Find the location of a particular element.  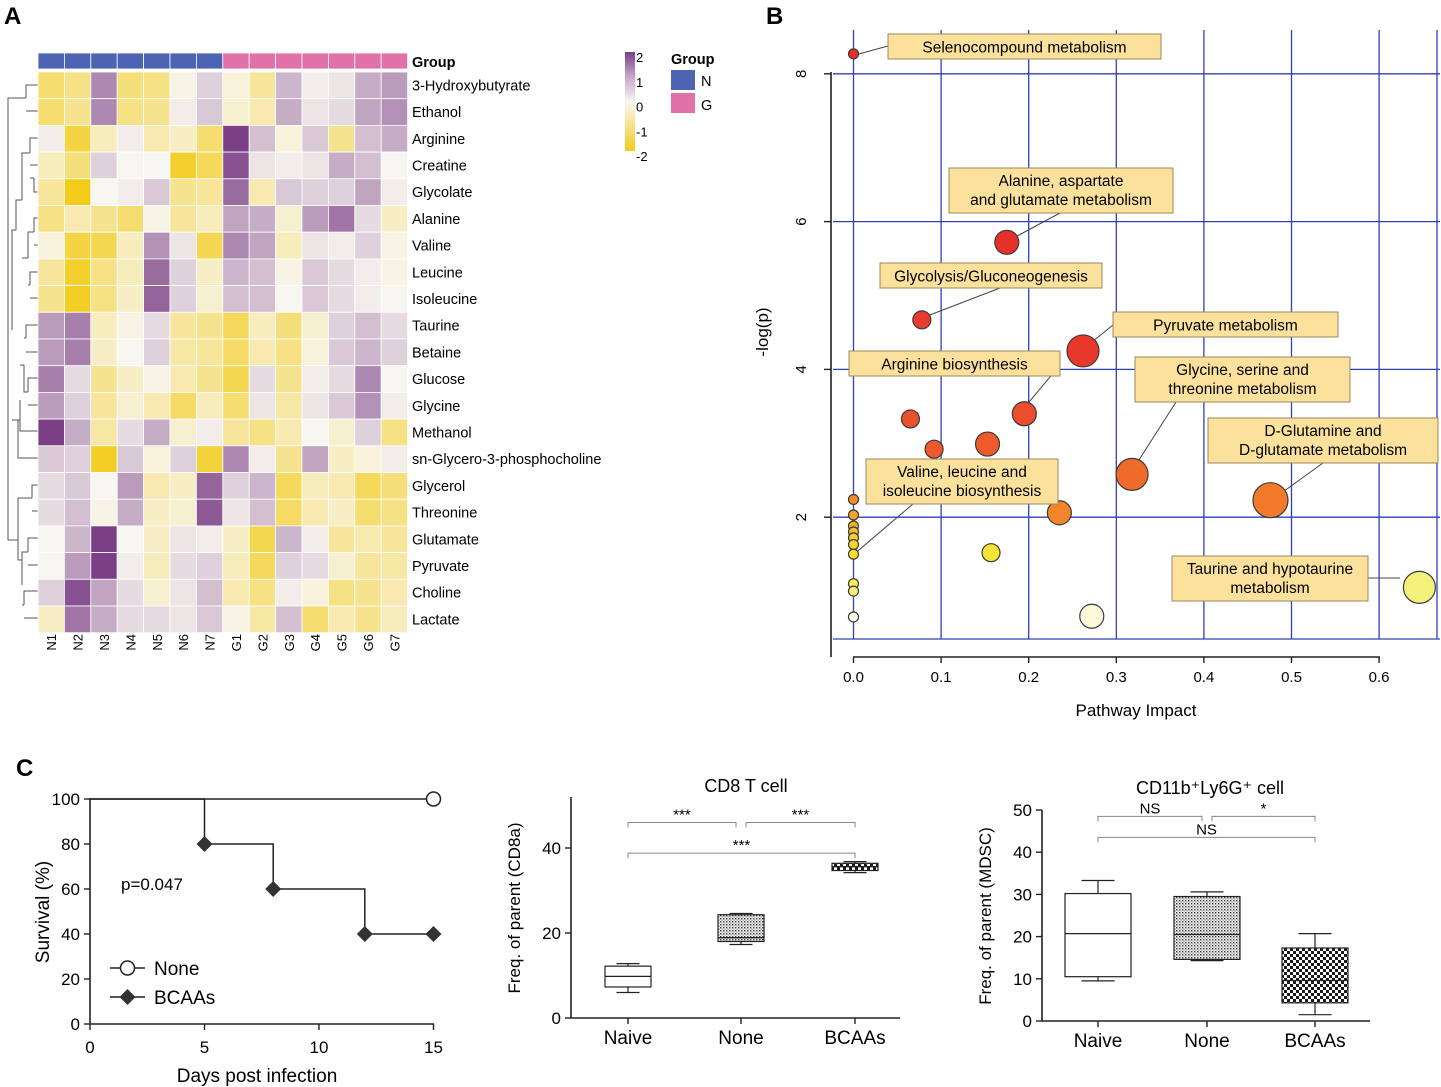

cd8-box-significance-bracket is located at coordinates (741, 855).